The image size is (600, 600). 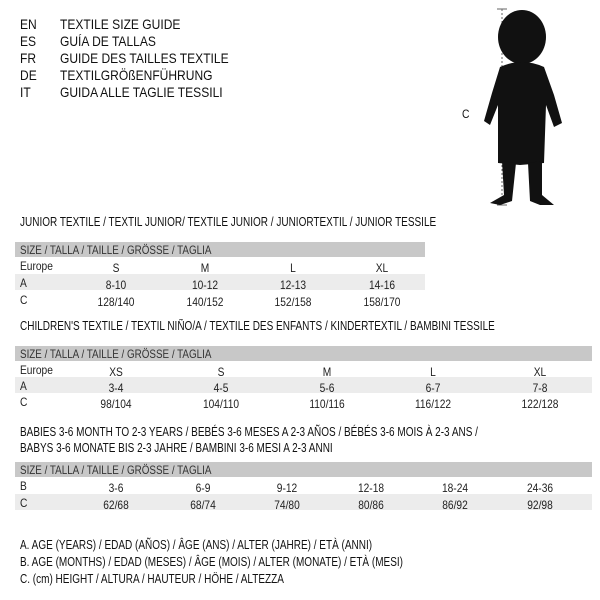 I want to click on language-code: FR, so click(x=28, y=58).